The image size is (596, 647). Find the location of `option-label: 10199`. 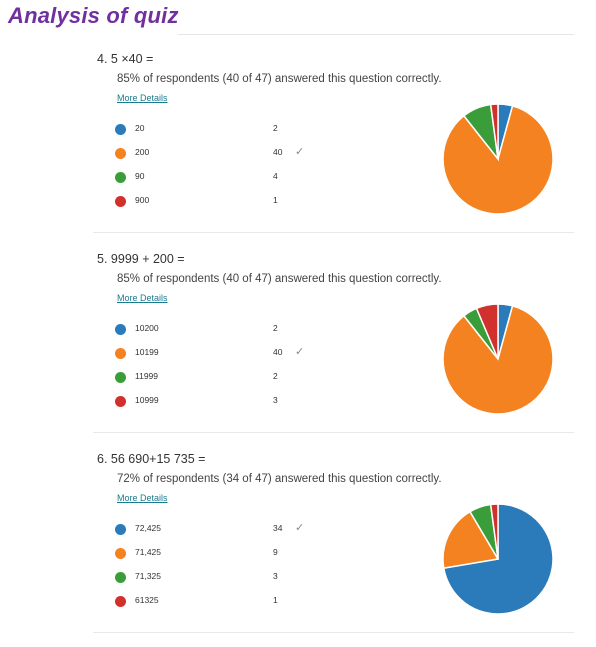

option-label: 10199 is located at coordinates (147, 352).